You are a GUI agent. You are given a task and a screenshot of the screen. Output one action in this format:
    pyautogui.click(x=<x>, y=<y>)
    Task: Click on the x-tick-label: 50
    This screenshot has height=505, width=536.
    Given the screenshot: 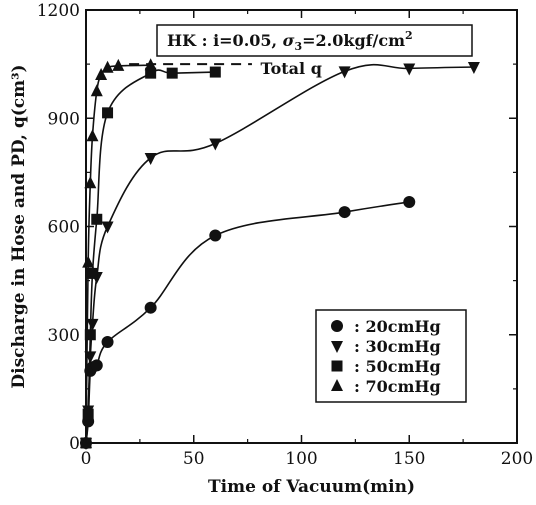 What is the action you would take?
    pyautogui.click(x=194, y=459)
    